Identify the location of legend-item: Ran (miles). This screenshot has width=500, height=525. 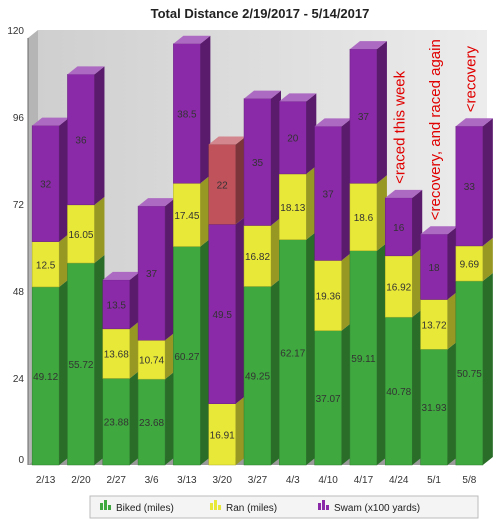
(243, 507).